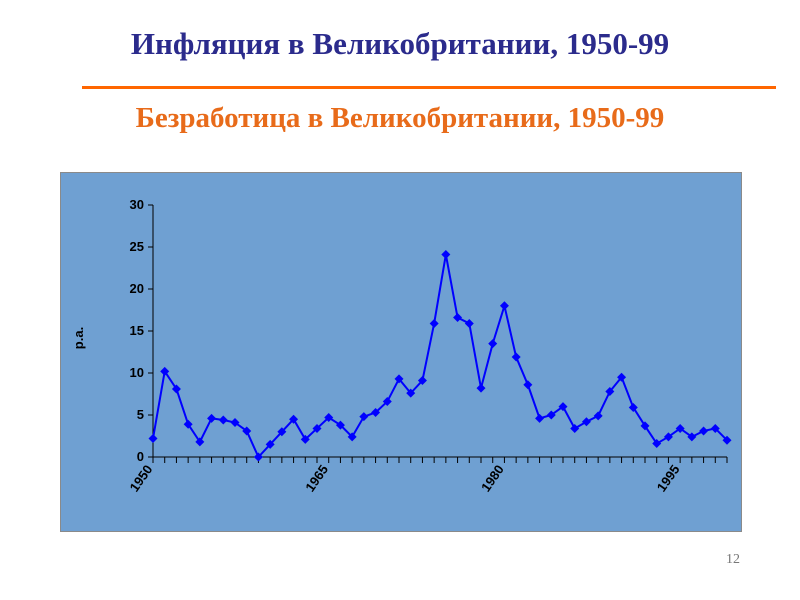  What do you see at coordinates (668, 478) in the screenshot?
I see `x-tick-label: 1995` at bounding box center [668, 478].